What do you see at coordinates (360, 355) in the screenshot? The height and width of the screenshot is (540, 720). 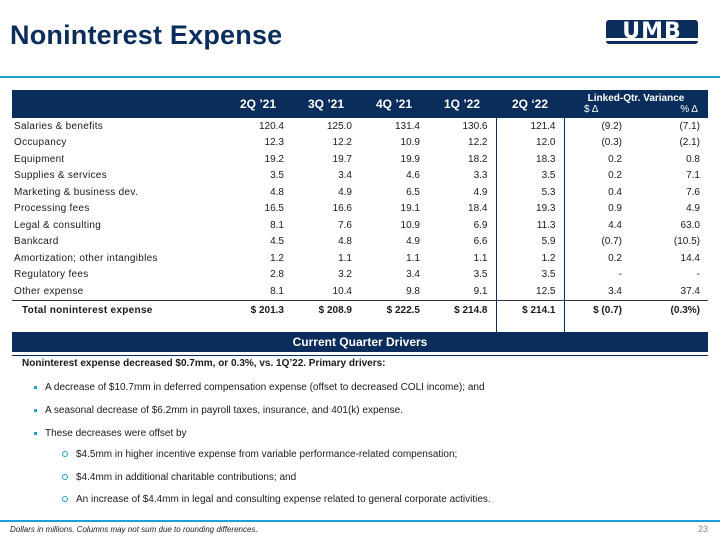 I see `drivers-divider` at bounding box center [360, 355].